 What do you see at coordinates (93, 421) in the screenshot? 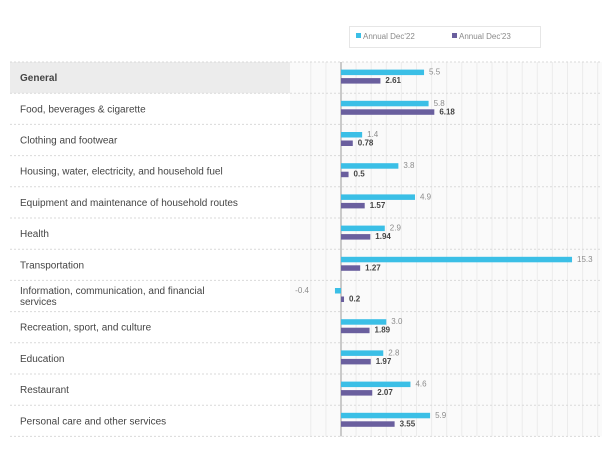
I see `category-label: Personal care and other services` at bounding box center [93, 421].